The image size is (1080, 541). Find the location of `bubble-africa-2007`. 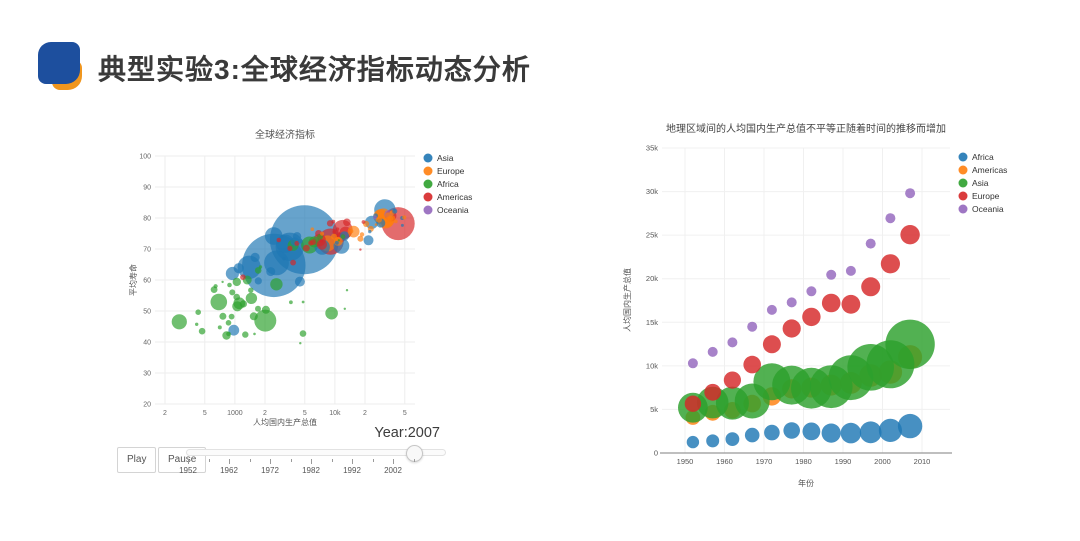

bubble-africa-2007 is located at coordinates (910, 426).